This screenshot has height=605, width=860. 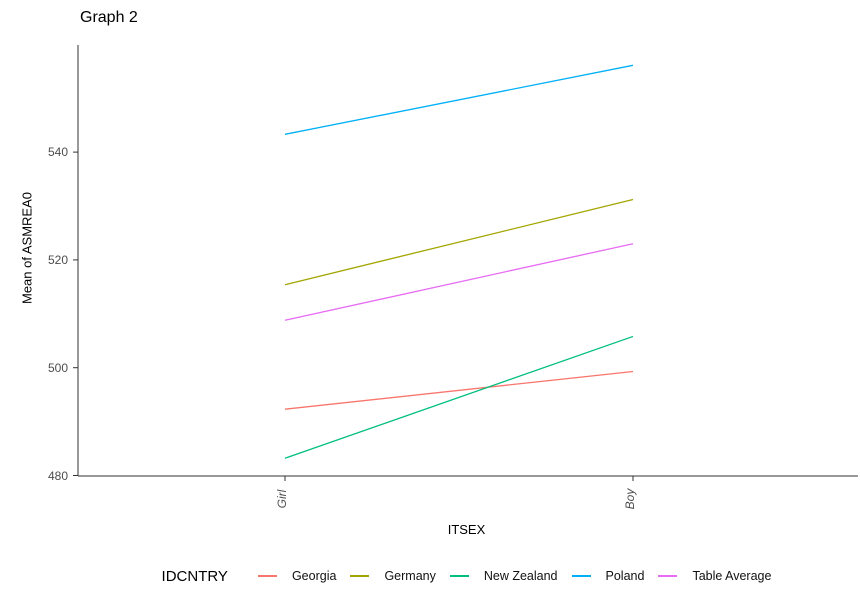 I want to click on x-tick-label: Boy, so click(x=630, y=499).